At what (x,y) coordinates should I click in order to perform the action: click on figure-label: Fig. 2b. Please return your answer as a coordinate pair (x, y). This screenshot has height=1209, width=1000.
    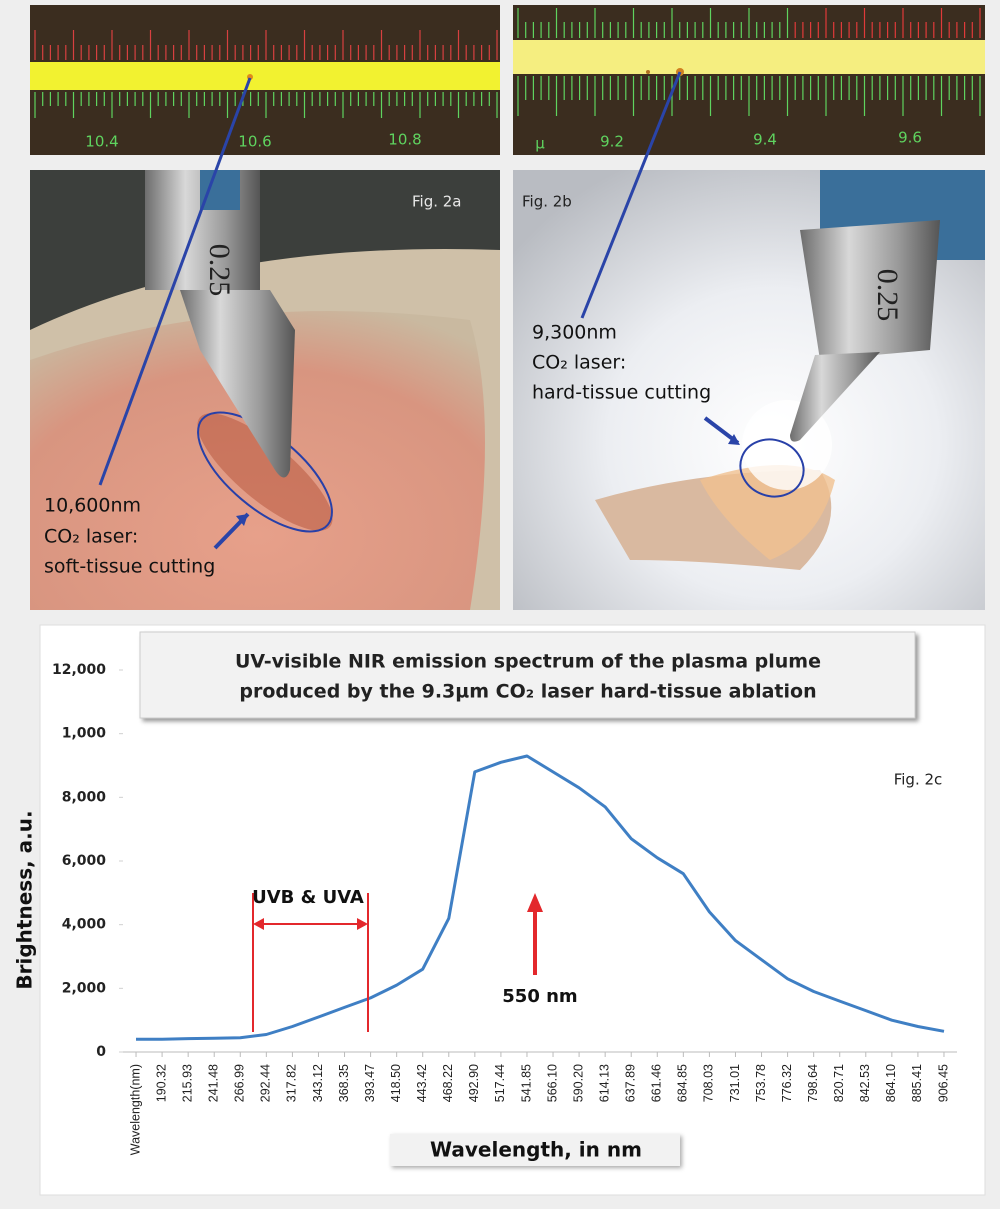
    Looking at the image, I should click on (547, 202).